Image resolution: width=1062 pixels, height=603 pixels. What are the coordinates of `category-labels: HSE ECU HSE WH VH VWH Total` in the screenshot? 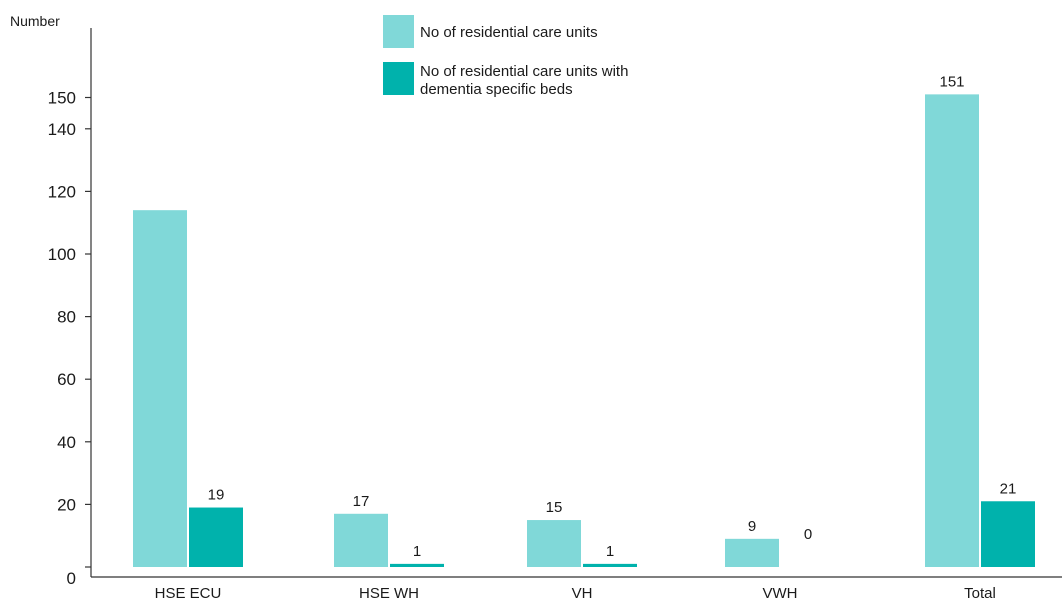 It's located at (575, 593).